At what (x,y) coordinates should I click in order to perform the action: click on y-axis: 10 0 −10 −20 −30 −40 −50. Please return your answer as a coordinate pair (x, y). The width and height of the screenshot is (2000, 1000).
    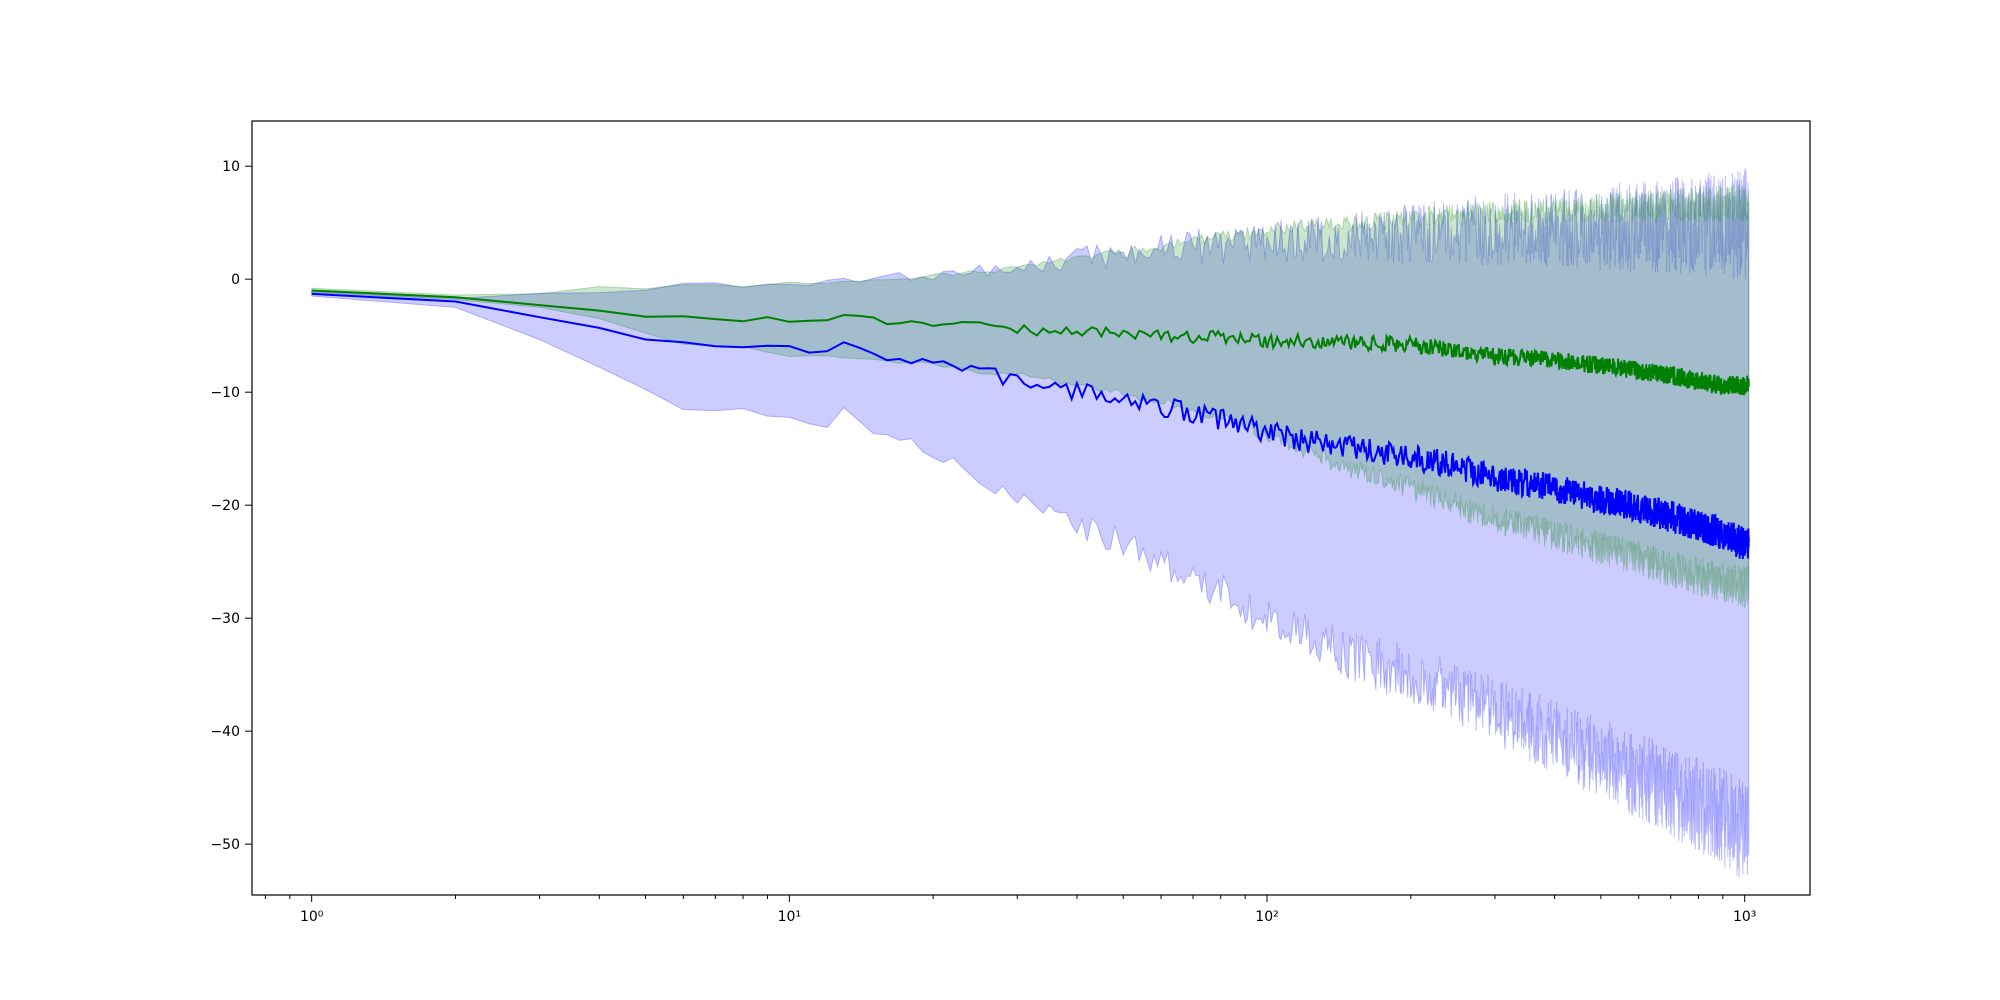
    Looking at the image, I should click on (231, 506).